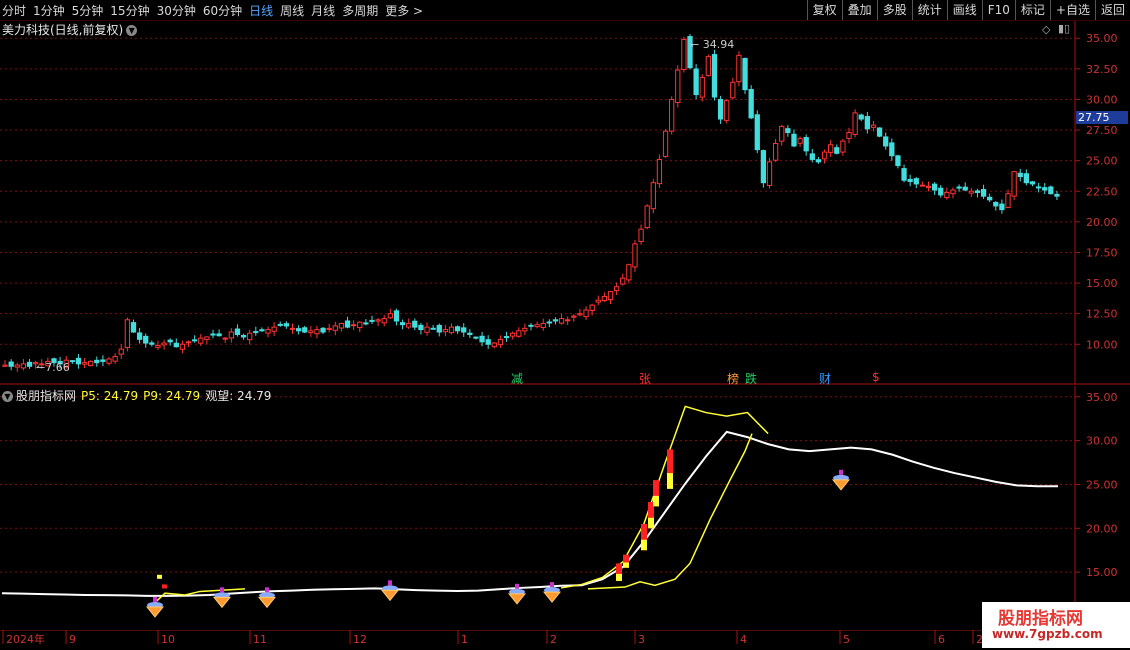 The image size is (1130, 650). Describe the element at coordinates (1032, 10) in the screenshot. I see `action-button-6: 标记` at that location.